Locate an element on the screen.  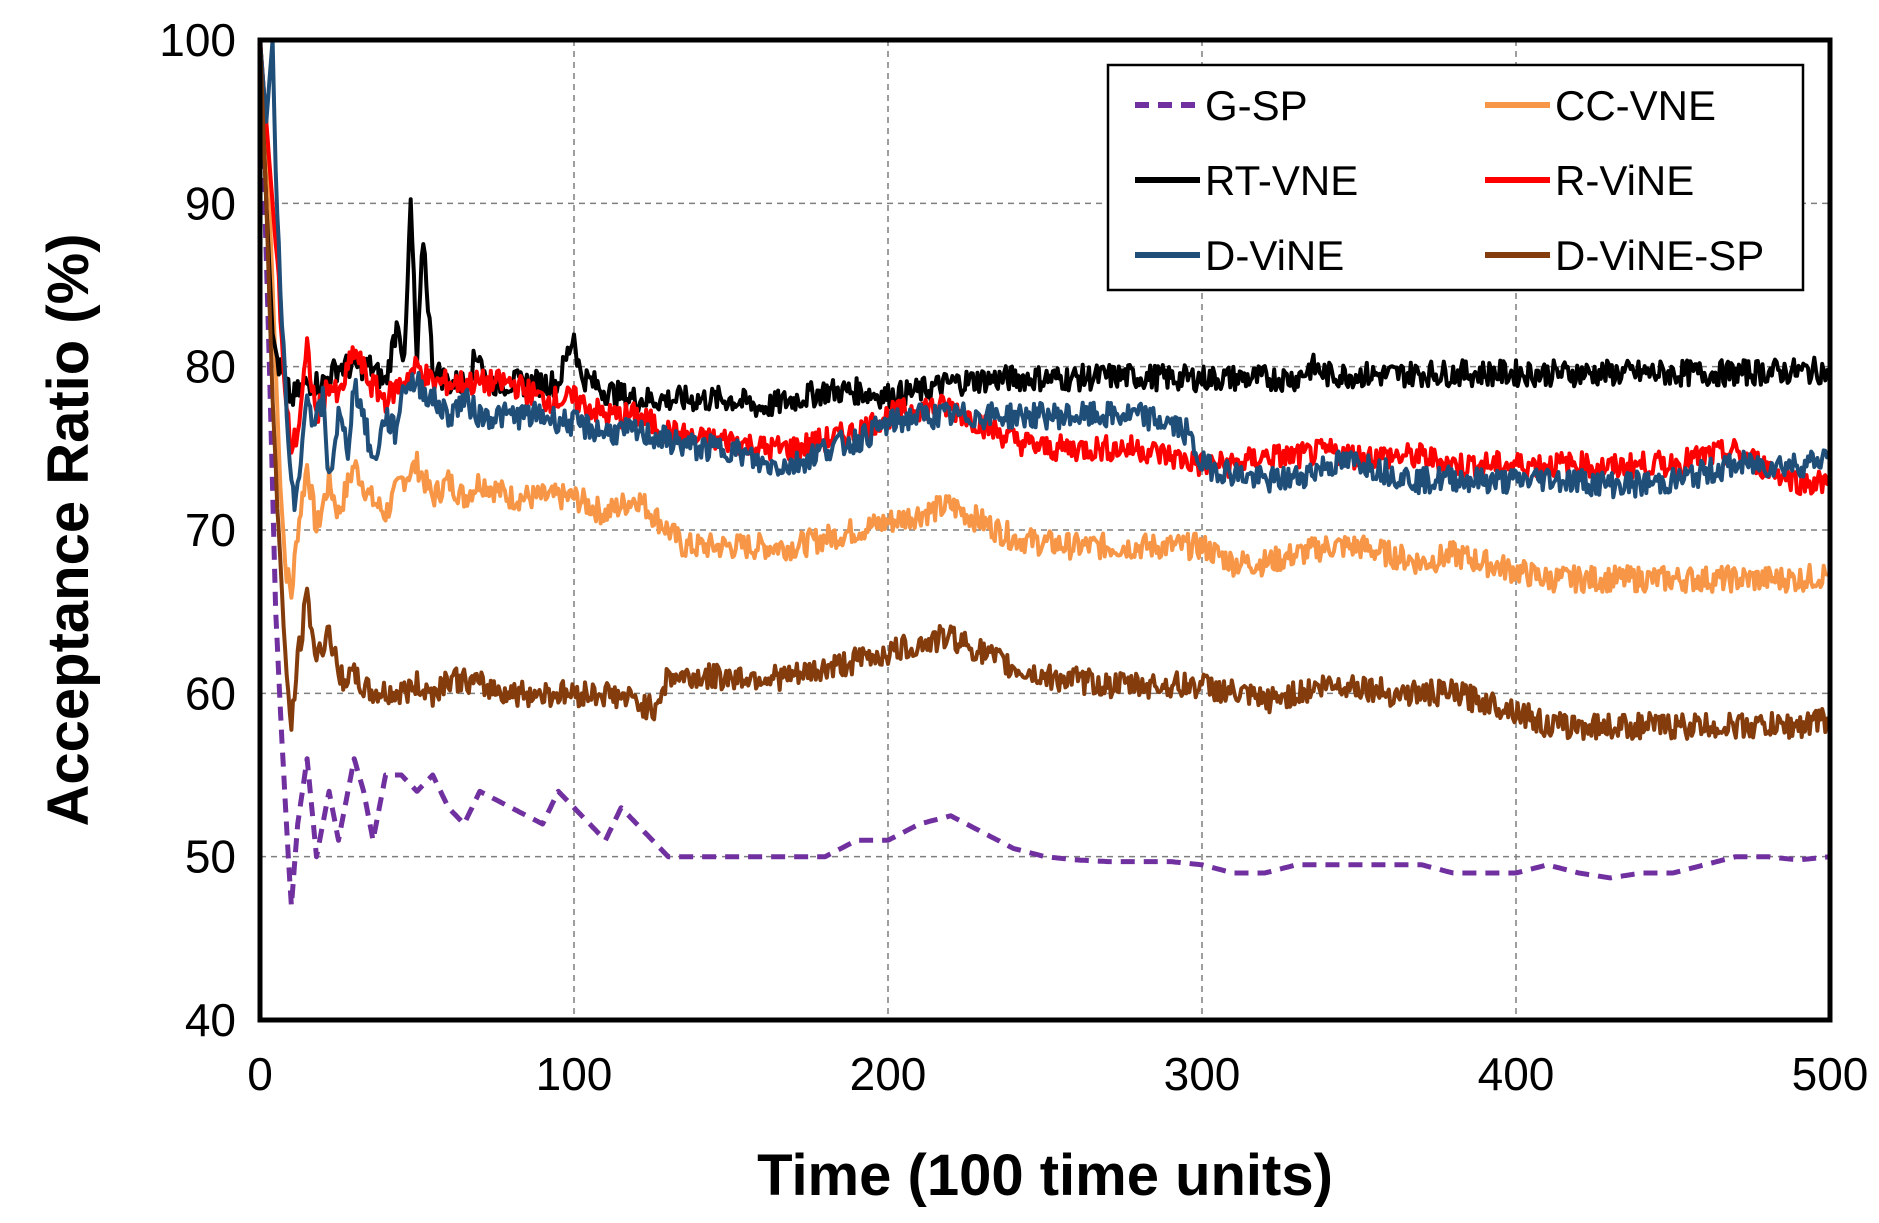
y-tick-label: 80 is located at coordinates (210, 367).